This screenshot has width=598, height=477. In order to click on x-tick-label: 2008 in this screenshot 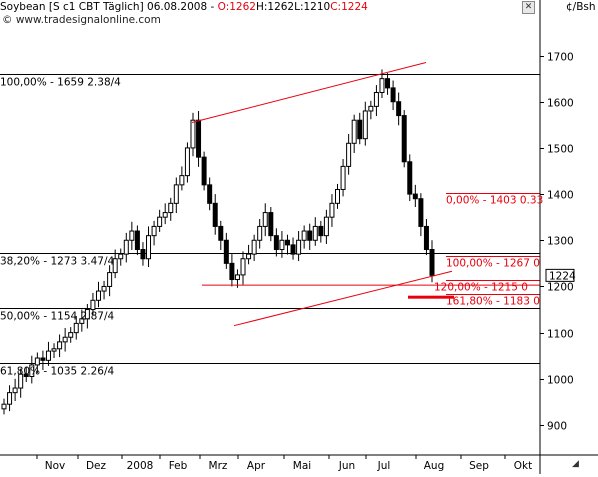, I will do `click(140, 466)`.